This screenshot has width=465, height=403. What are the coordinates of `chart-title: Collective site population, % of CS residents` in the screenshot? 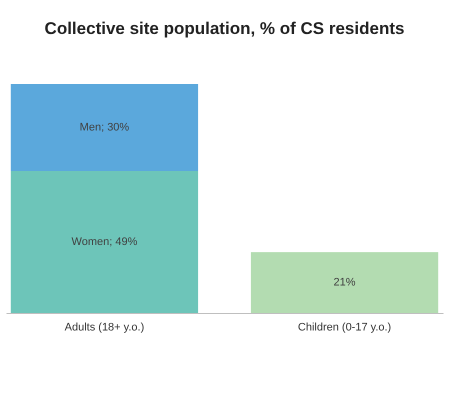 It's located at (224, 28).